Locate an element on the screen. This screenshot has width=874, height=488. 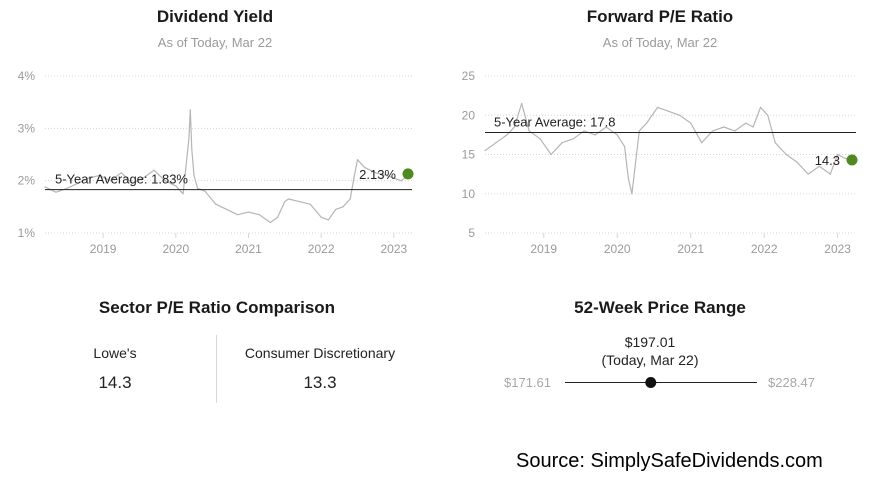
five-year-average-label: 5-Year Average: 17.8 is located at coordinates (554, 122).